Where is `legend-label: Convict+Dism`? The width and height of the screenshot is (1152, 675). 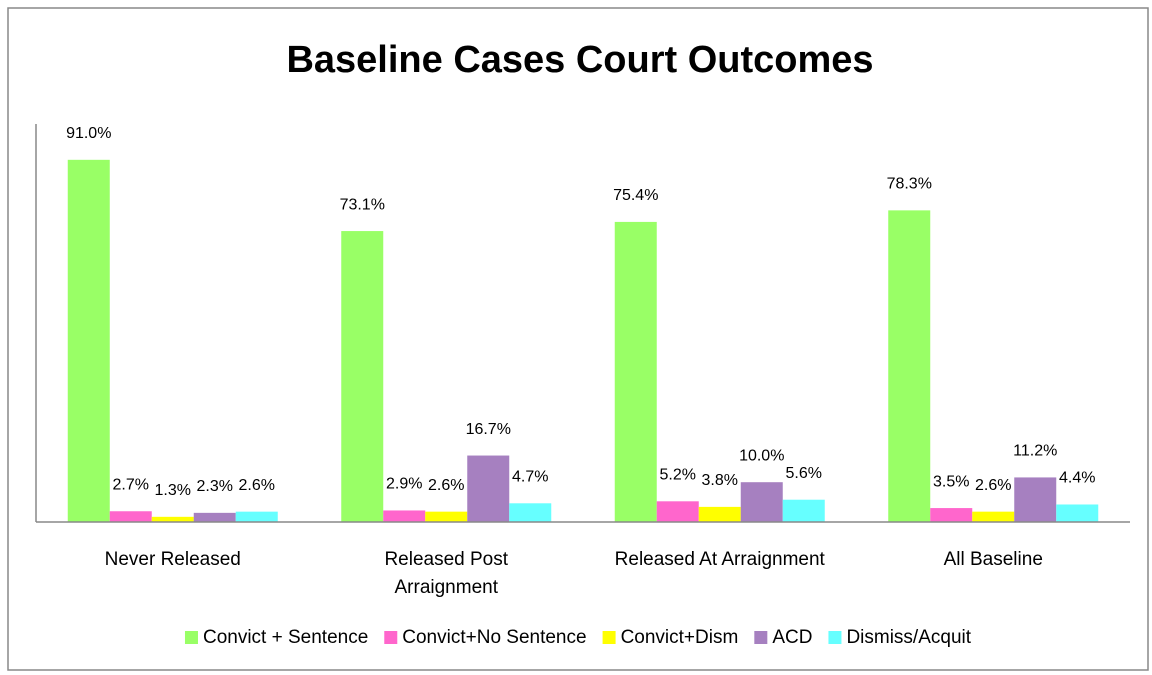 legend-label: Convict+Dism is located at coordinates (680, 637).